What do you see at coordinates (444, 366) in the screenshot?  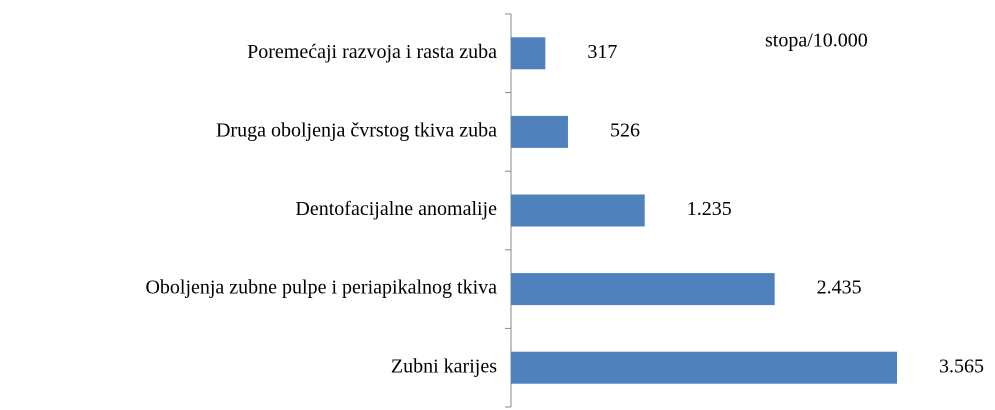 I see `category-label: Zubni karijes` at bounding box center [444, 366].